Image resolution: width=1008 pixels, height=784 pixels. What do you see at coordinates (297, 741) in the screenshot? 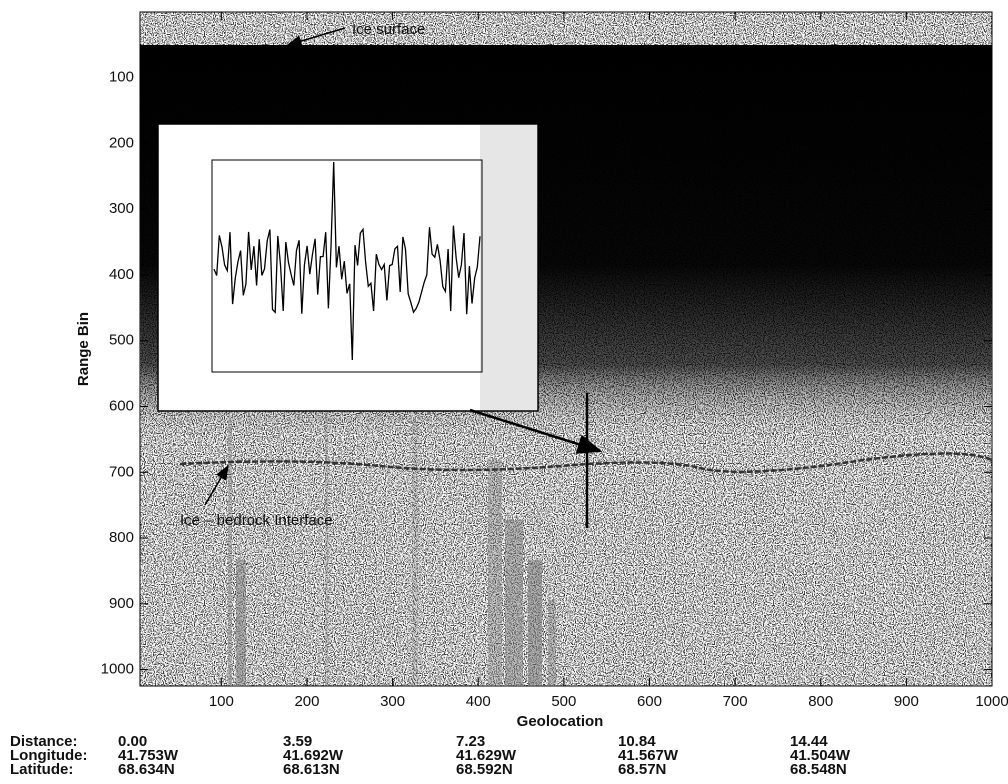
I see `table-cell: 3.59` at bounding box center [297, 741].